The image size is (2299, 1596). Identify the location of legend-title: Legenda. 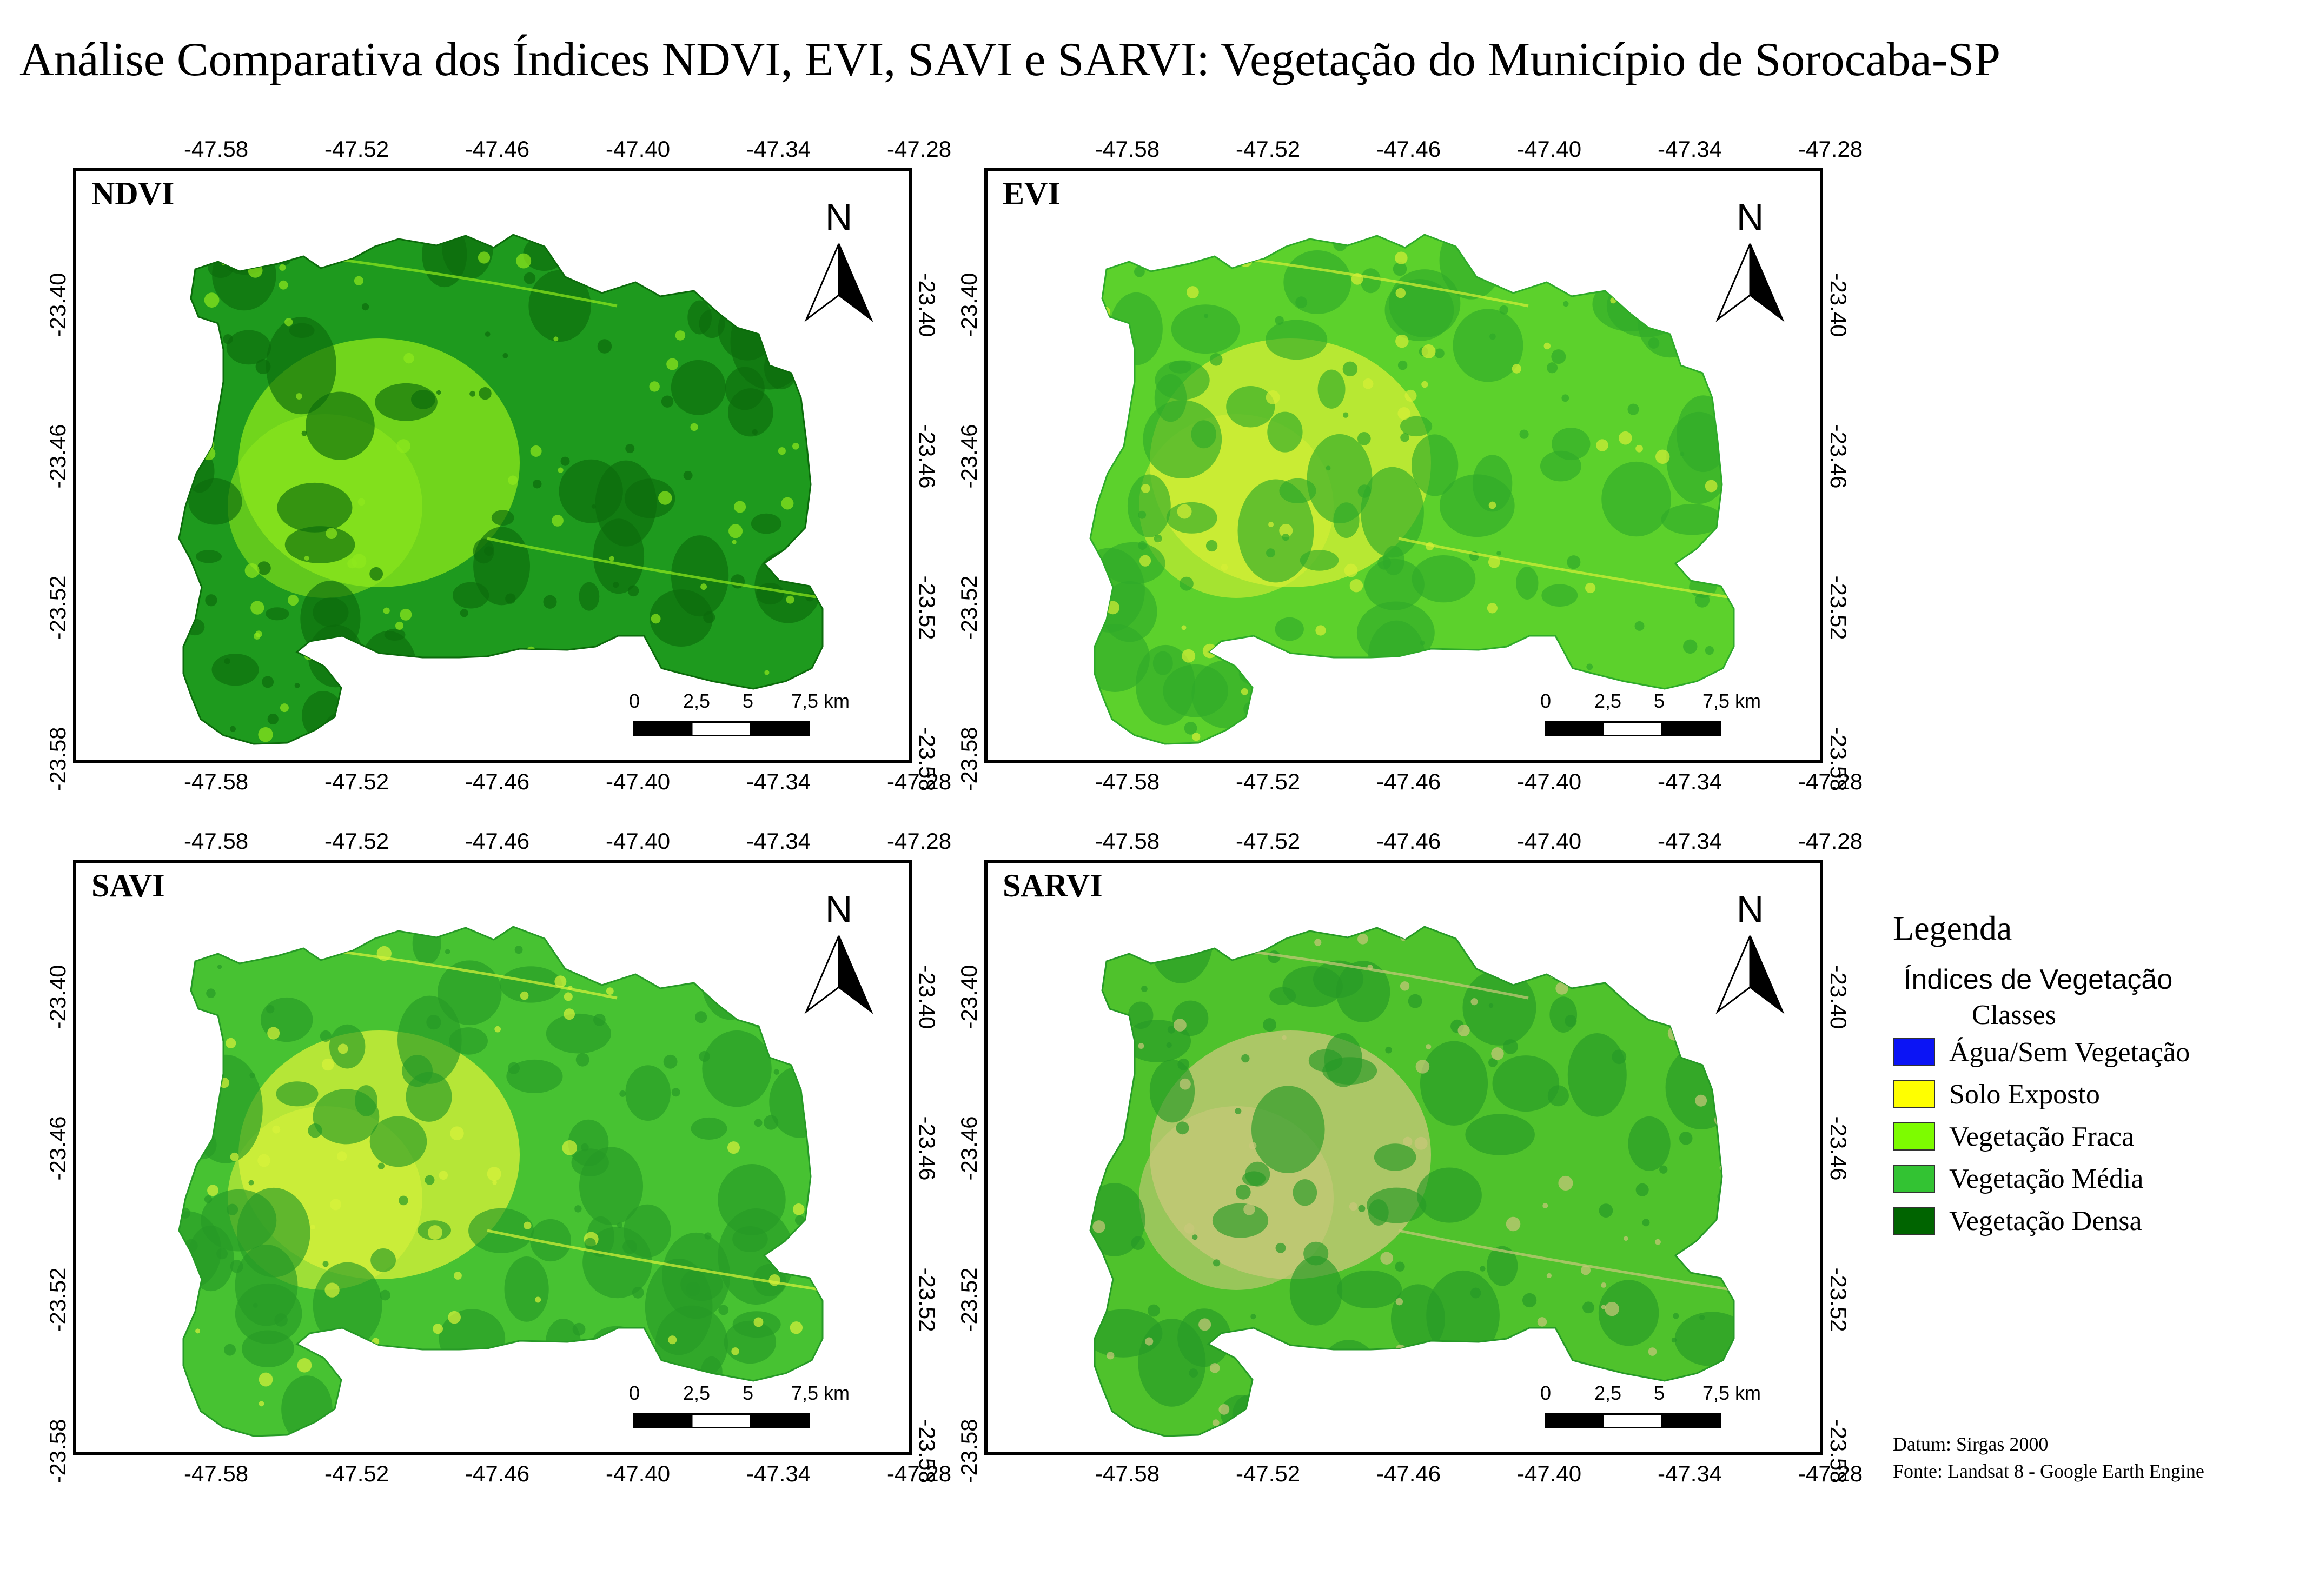
(1953, 928).